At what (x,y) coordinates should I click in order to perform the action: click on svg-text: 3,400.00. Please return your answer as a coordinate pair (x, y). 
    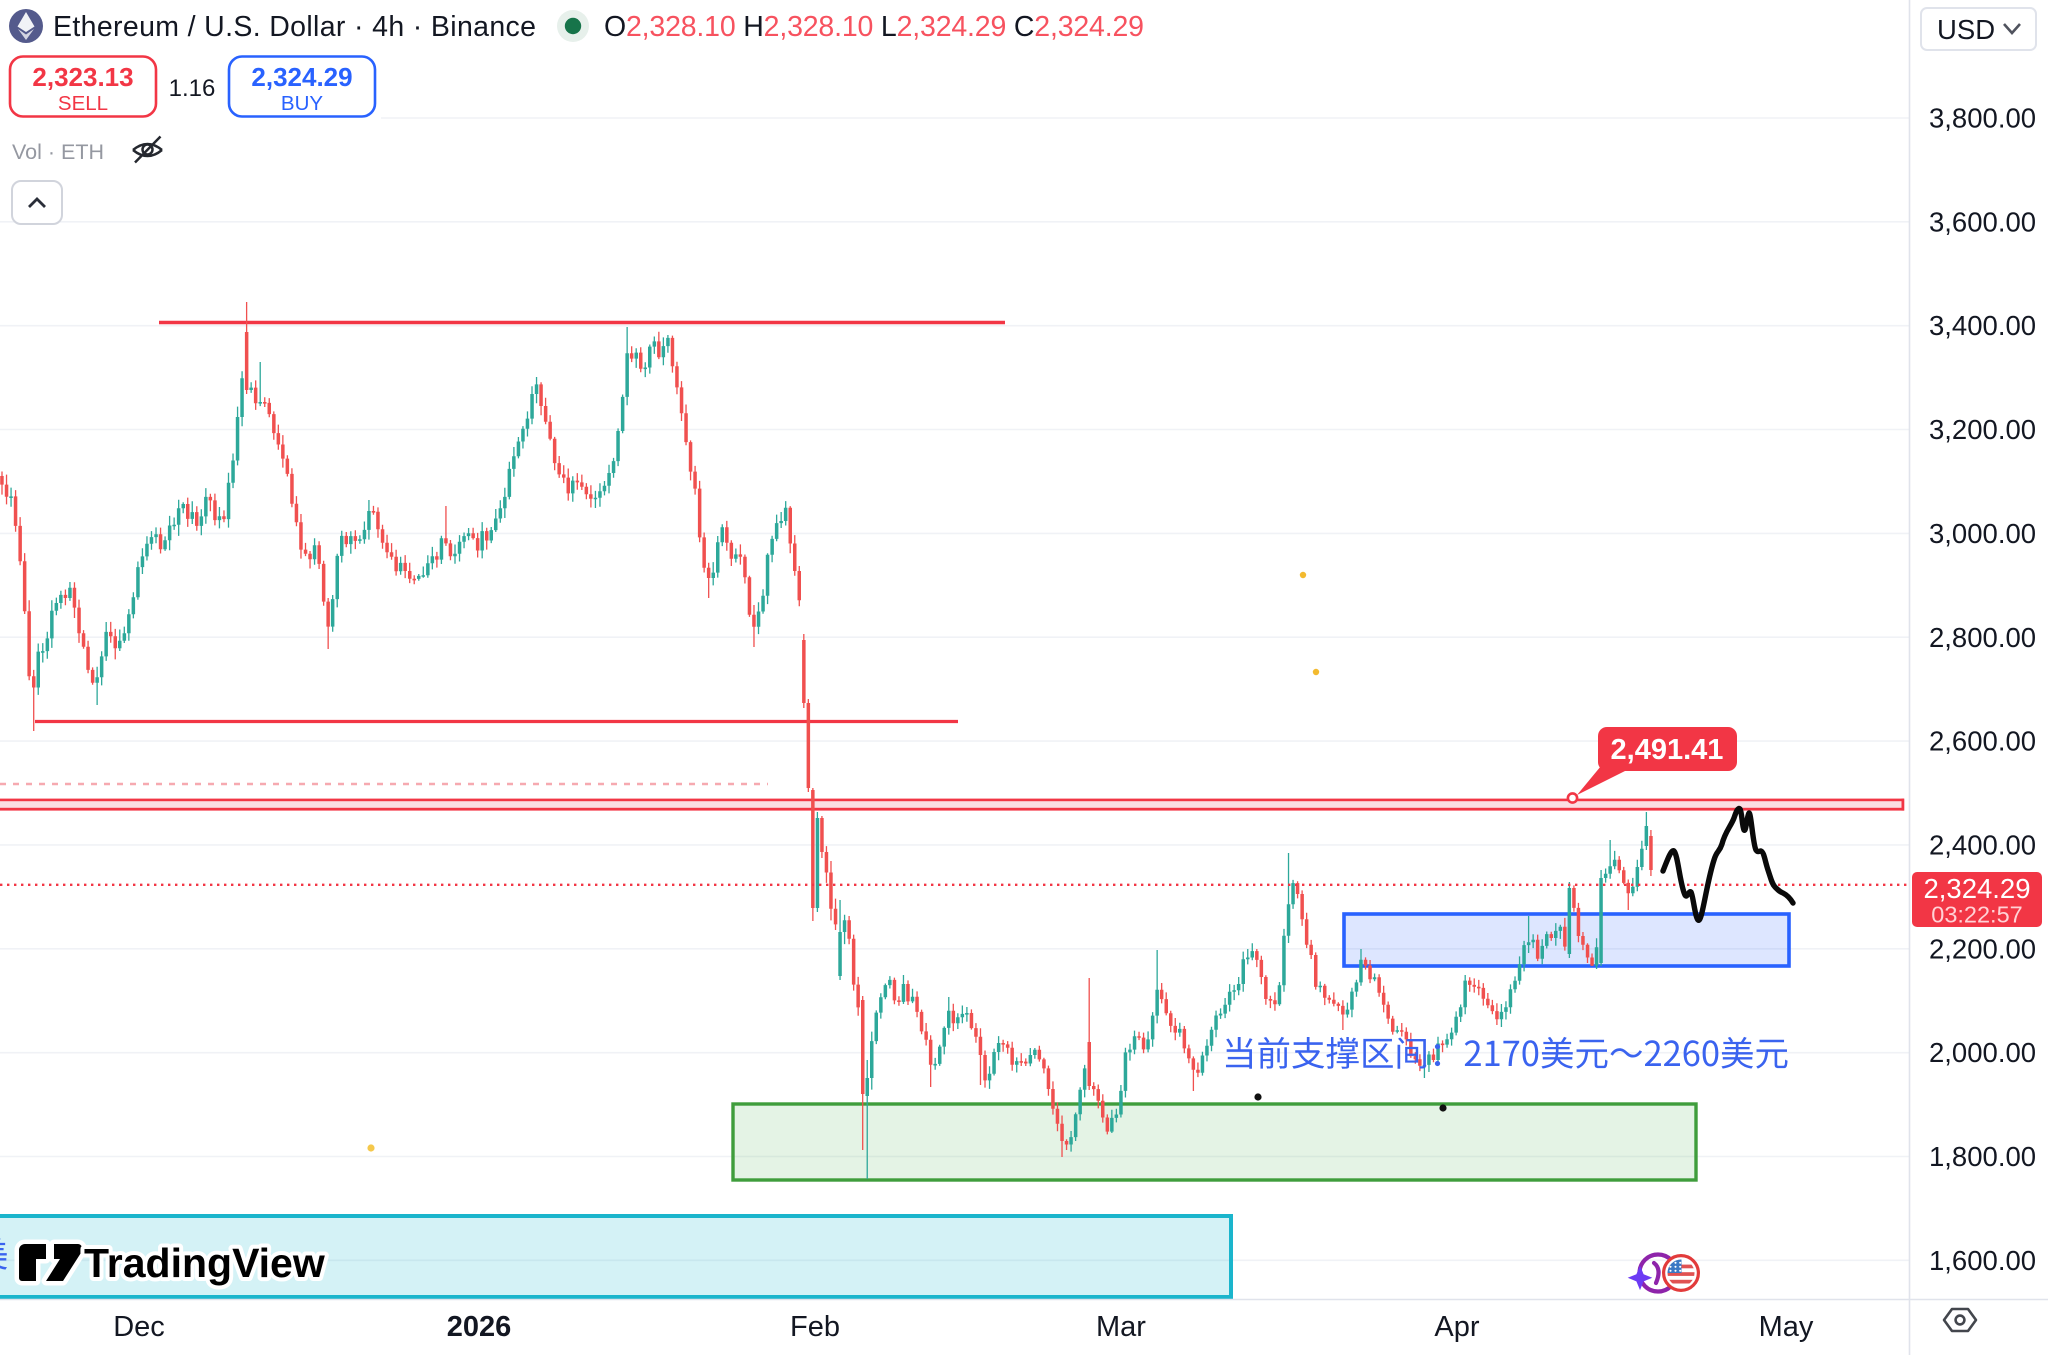
    Looking at the image, I should click on (1982, 325).